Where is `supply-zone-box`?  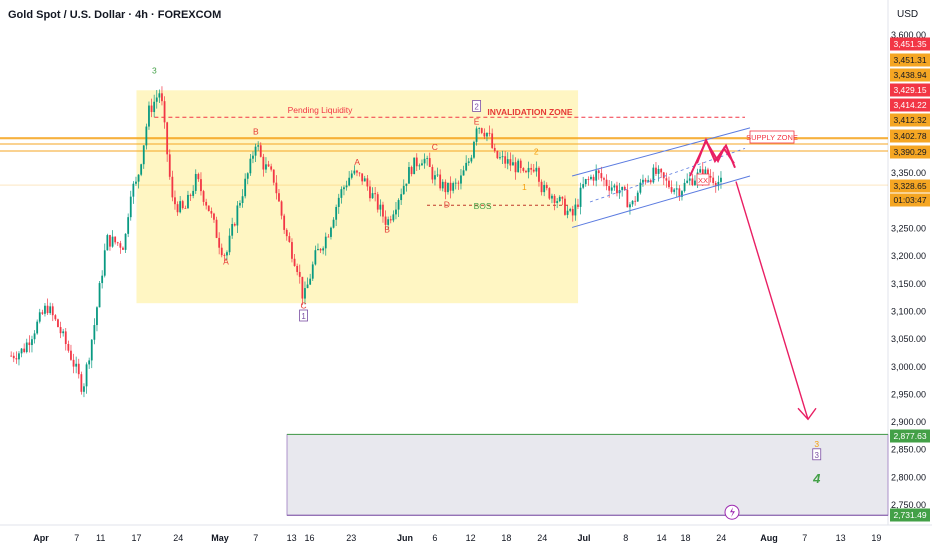 supply-zone-box is located at coordinates (772, 137).